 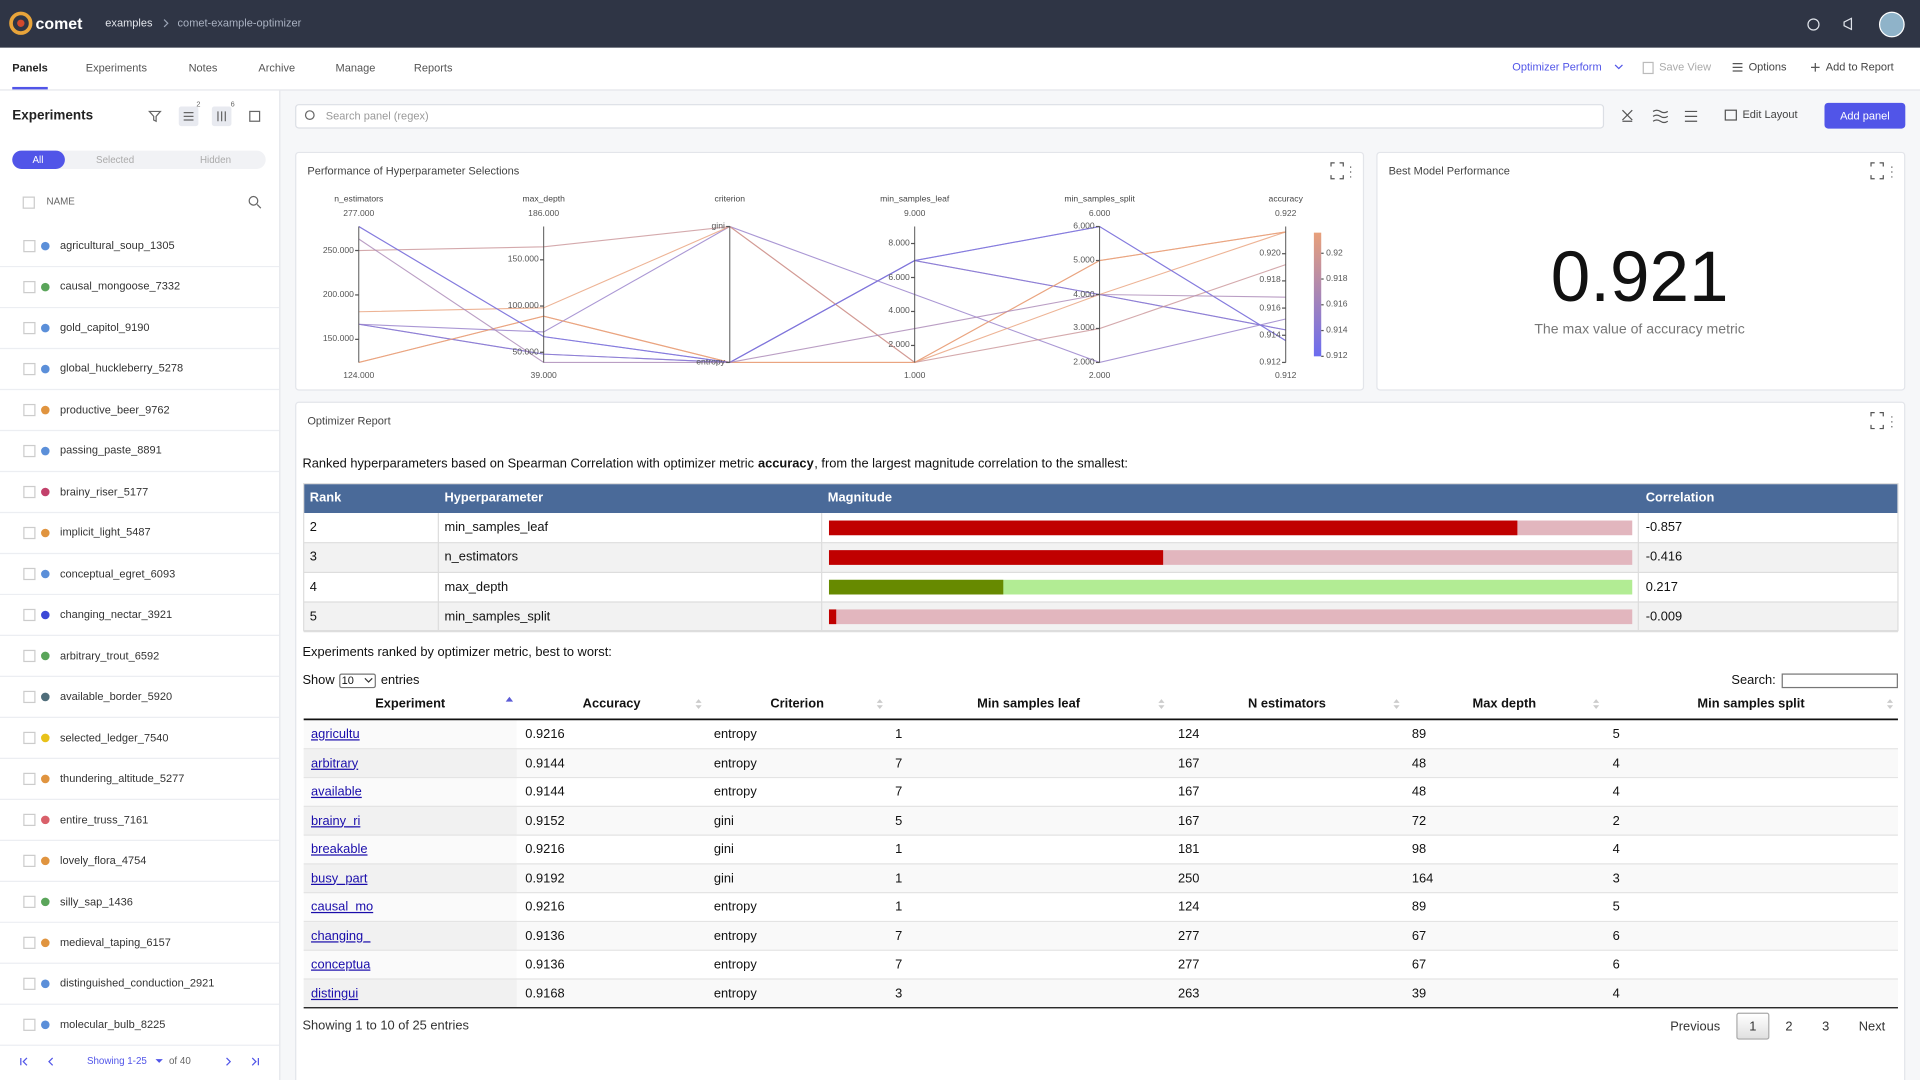 What do you see at coordinates (128, 23) in the screenshot?
I see `breadcrumb: examples` at bounding box center [128, 23].